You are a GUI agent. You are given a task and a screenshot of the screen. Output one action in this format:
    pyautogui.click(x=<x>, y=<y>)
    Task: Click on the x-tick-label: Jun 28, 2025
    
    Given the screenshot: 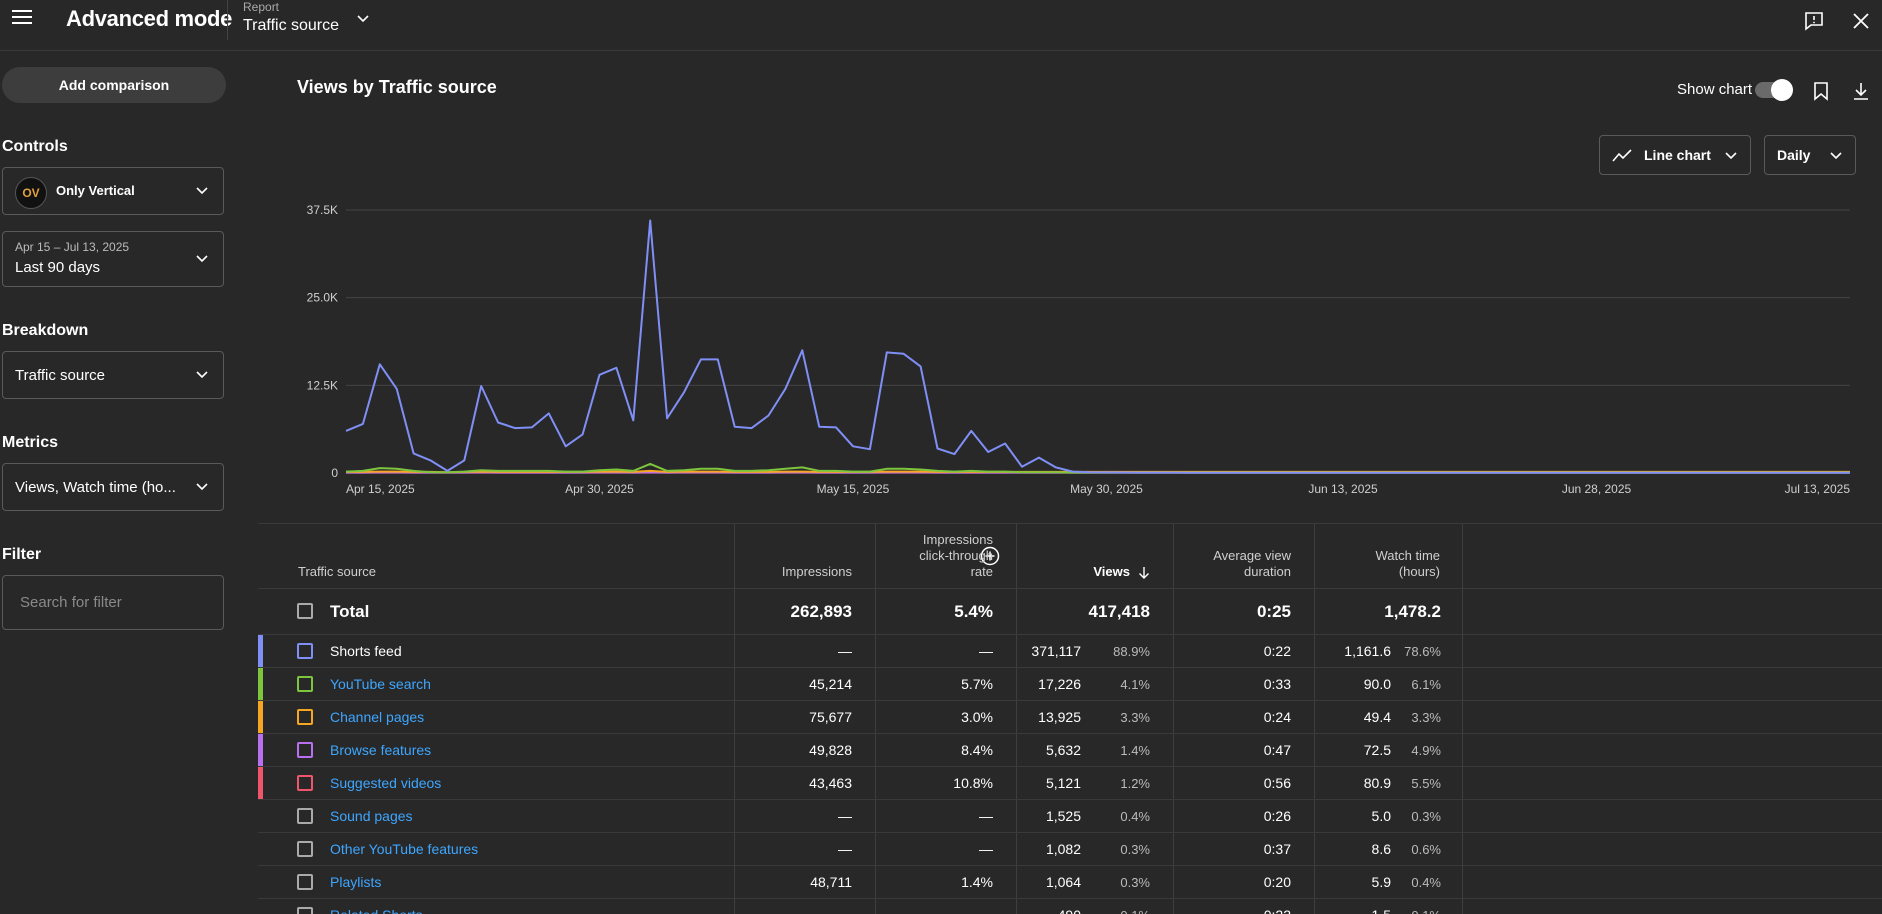 What is the action you would take?
    pyautogui.click(x=1597, y=489)
    